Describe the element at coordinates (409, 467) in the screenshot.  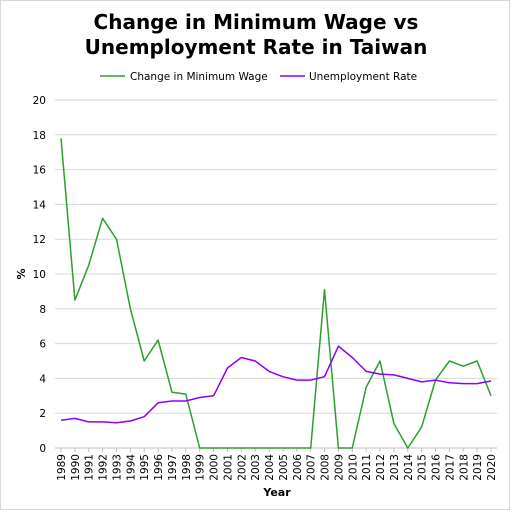
I see `x-tick-label: 2014` at that location.